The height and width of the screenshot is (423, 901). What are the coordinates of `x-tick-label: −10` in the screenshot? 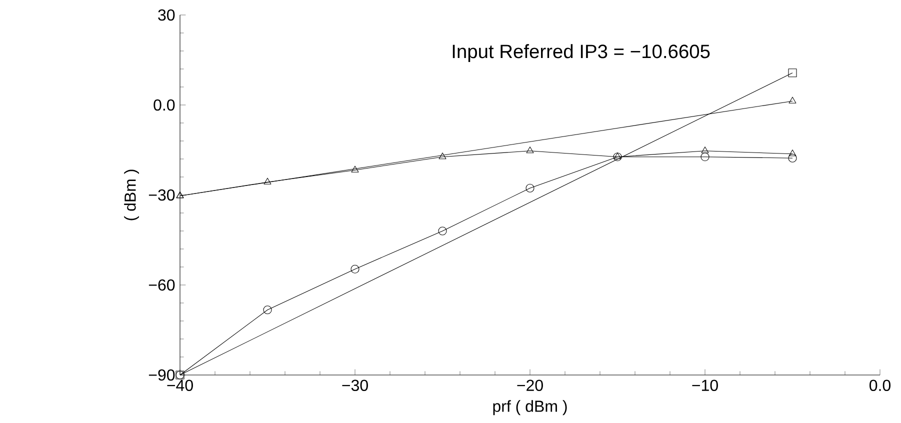 It's located at (705, 386).